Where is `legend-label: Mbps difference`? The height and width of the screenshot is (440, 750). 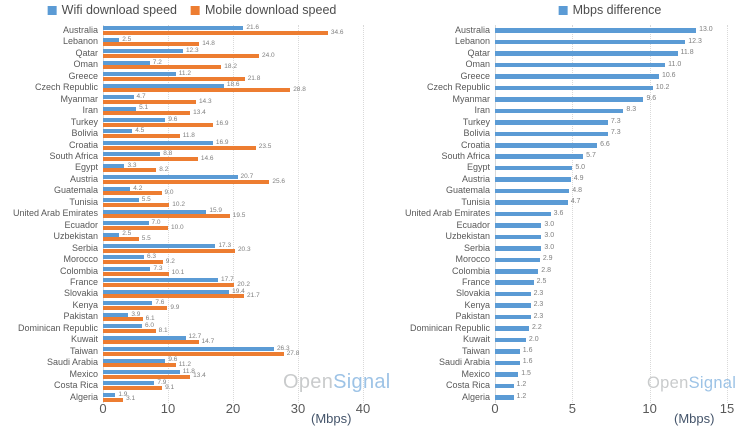 legend-label: Mbps difference is located at coordinates (617, 10).